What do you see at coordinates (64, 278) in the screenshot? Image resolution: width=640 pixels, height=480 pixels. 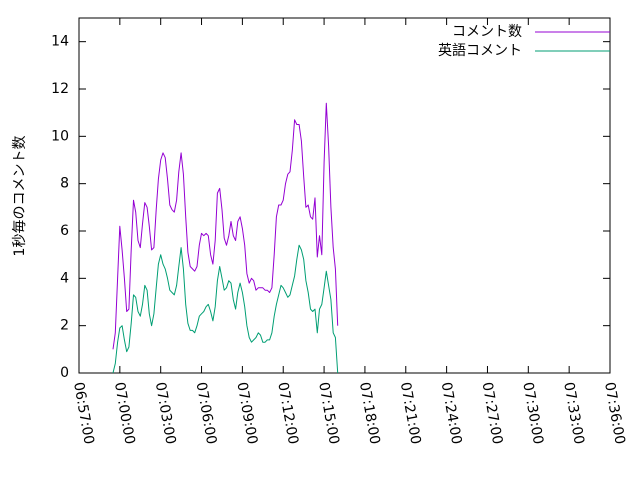 I see `y-tick-label: 4` at bounding box center [64, 278].